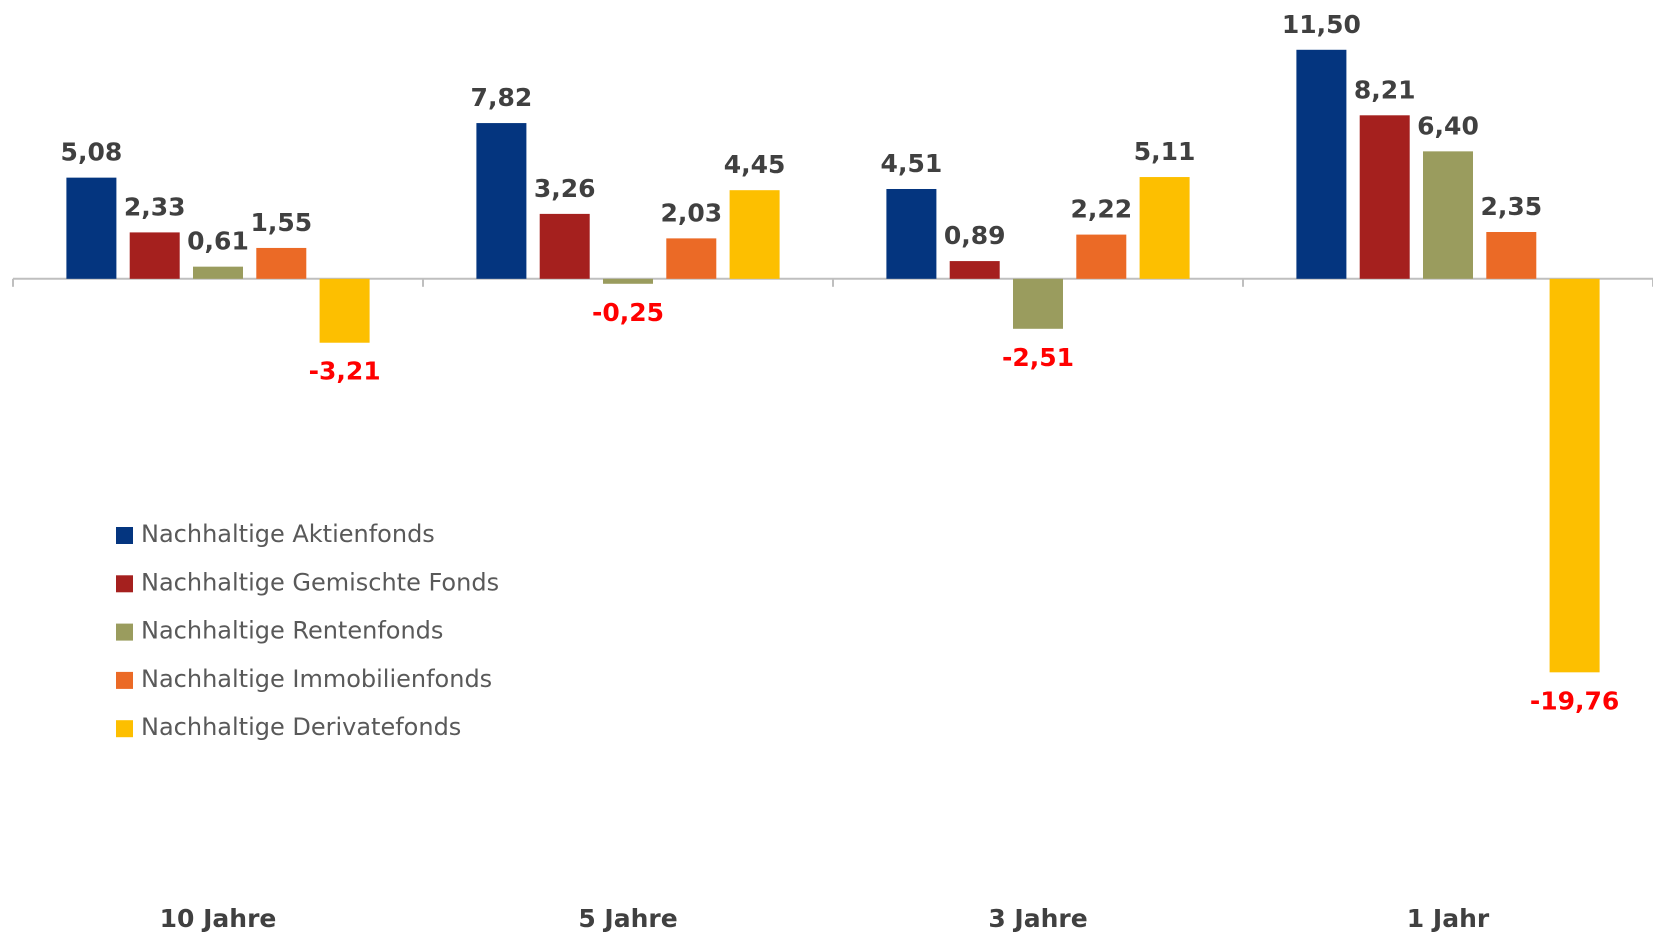 The image size is (1653, 936). I want to click on data-label: 1,55, so click(281, 222).